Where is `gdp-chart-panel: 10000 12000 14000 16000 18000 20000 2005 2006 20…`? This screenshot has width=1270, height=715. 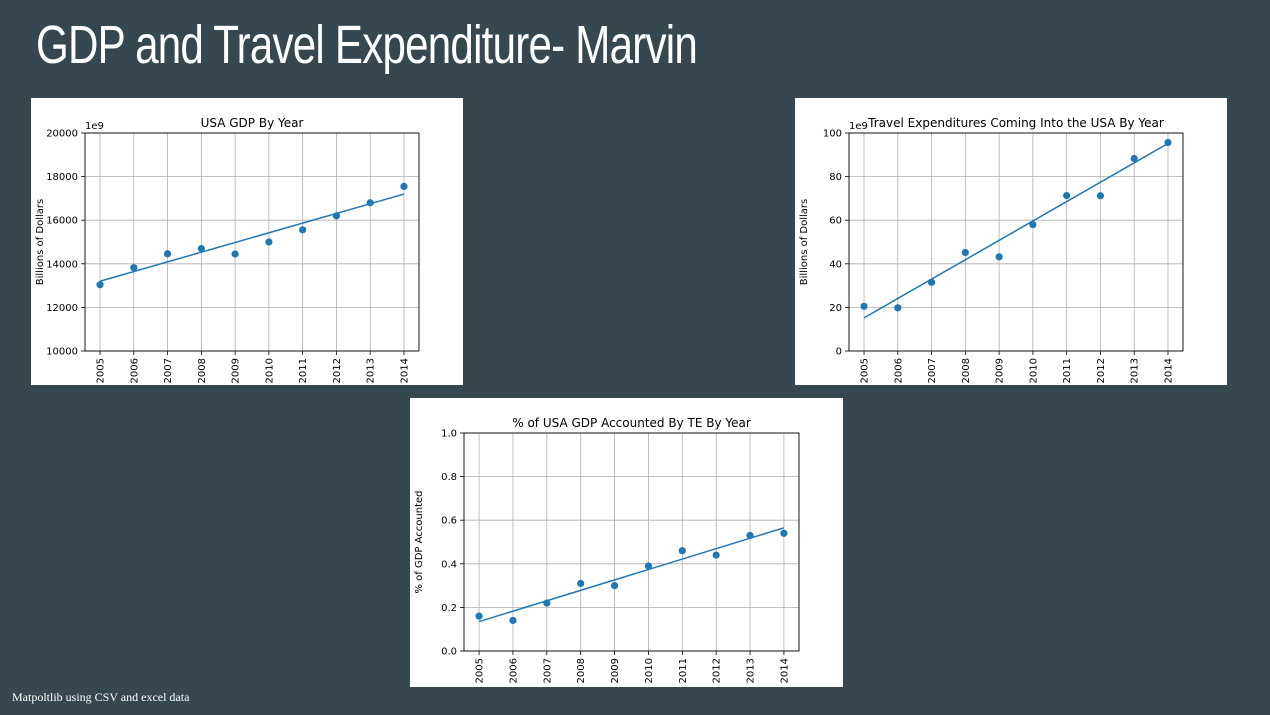 gdp-chart-panel: 10000 12000 14000 16000 18000 20000 2005 2006 20… is located at coordinates (247, 241).